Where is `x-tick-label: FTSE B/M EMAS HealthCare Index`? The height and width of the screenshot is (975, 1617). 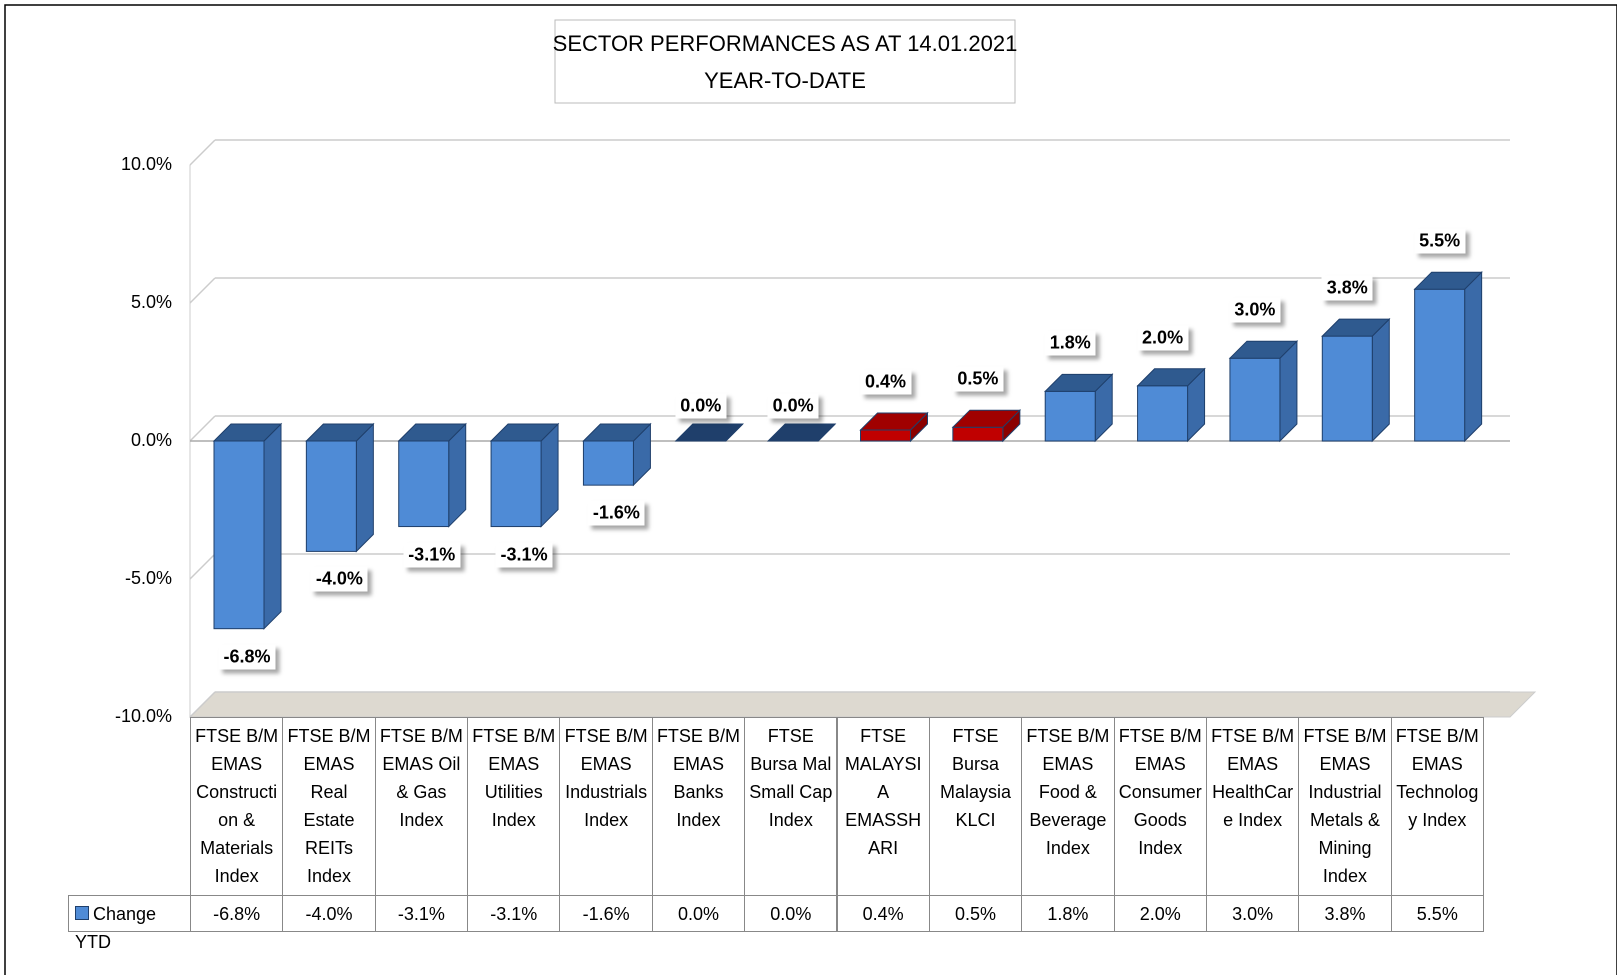 x-tick-label: FTSE B/M EMAS HealthCare Index is located at coordinates (1252, 806).